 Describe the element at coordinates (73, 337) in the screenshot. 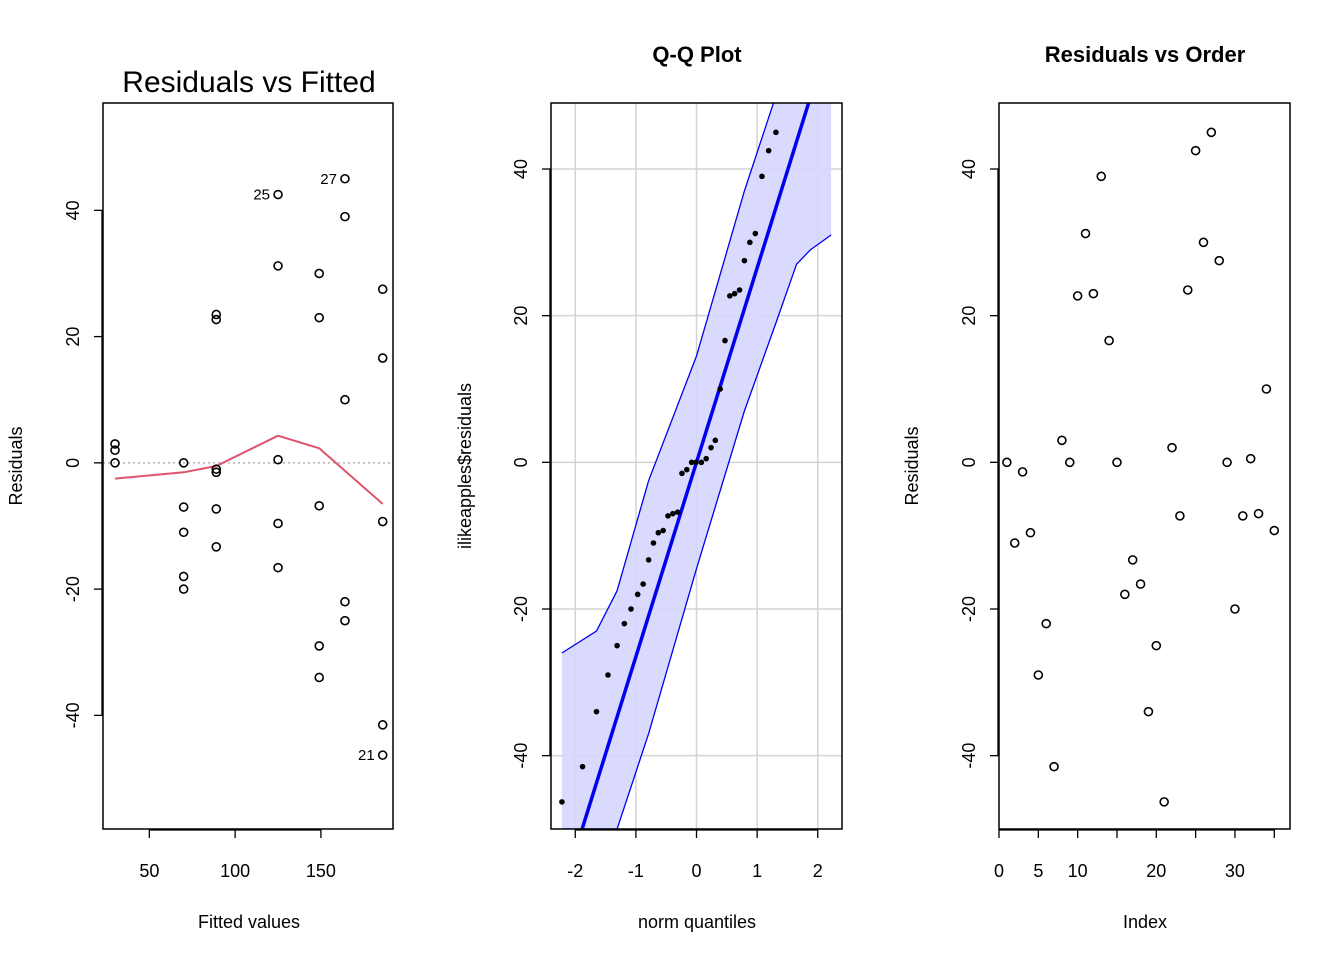

I see `p1-y-tick-label: 20` at that location.